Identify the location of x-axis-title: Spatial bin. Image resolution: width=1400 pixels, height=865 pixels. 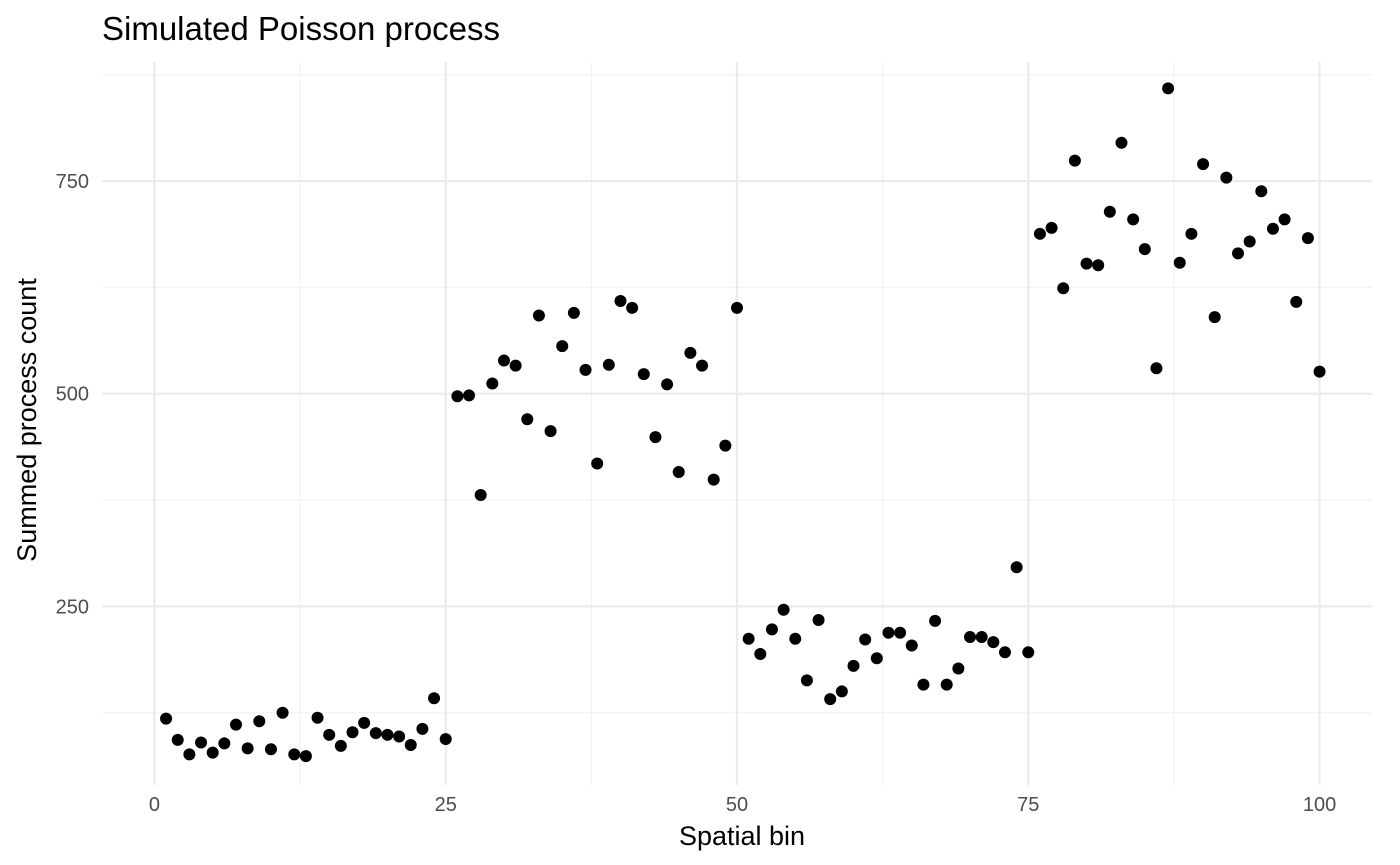
(742, 836).